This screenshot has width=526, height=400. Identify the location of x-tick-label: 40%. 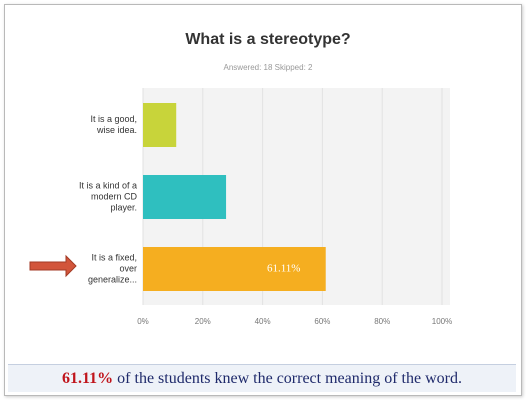
(263, 321).